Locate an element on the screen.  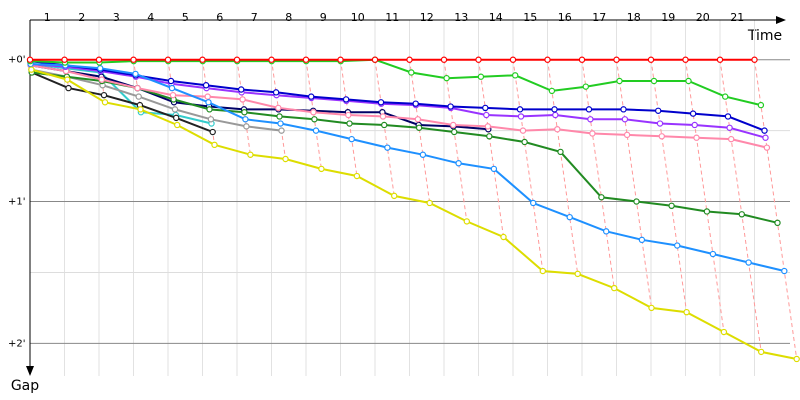
x-tick-label: 10 is located at coordinates (358, 17).